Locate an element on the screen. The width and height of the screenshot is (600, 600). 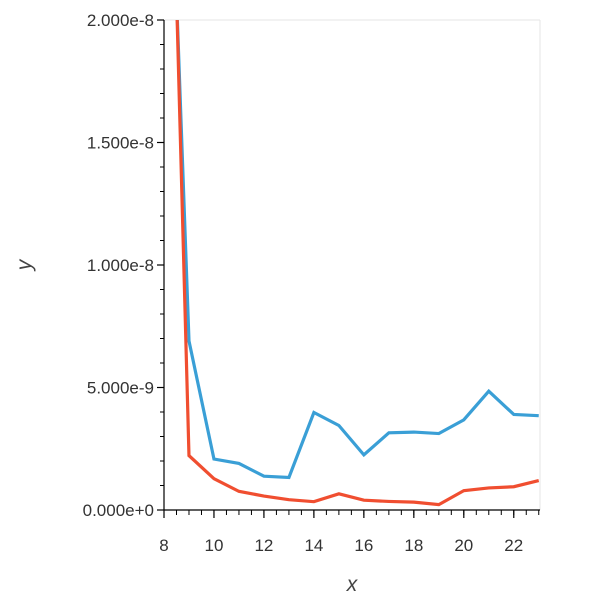
x-tick-label: 22 is located at coordinates (513, 545).